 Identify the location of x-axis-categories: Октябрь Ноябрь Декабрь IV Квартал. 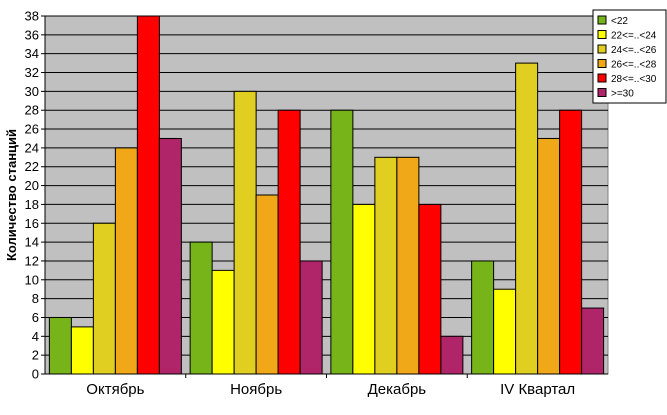
(330, 386).